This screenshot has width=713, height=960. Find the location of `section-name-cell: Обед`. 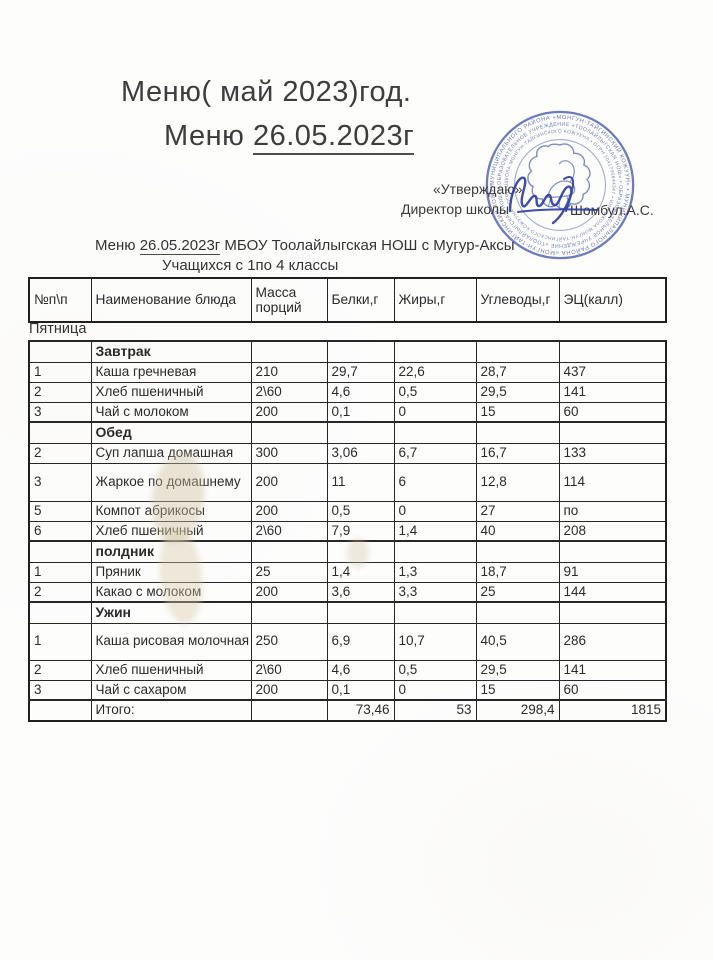

section-name-cell: Обед is located at coordinates (171, 432).